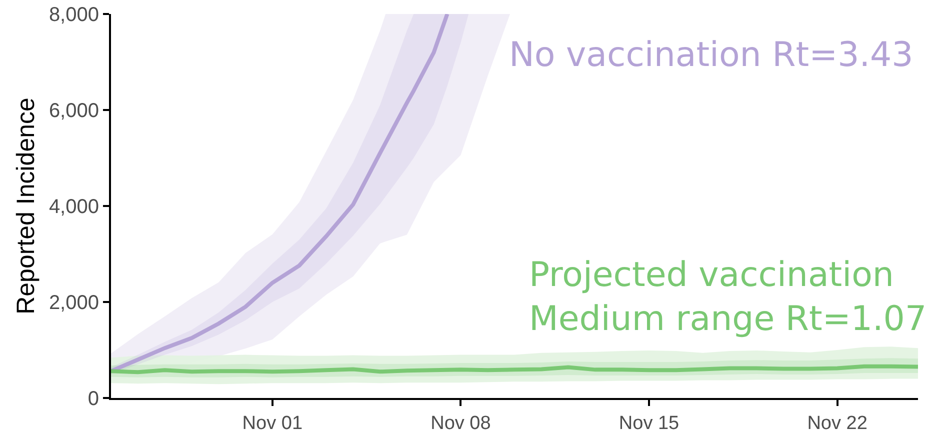  Describe the element at coordinates (711, 55) in the screenshot. I see `series-label: No vaccination Rt=3.43` at that location.